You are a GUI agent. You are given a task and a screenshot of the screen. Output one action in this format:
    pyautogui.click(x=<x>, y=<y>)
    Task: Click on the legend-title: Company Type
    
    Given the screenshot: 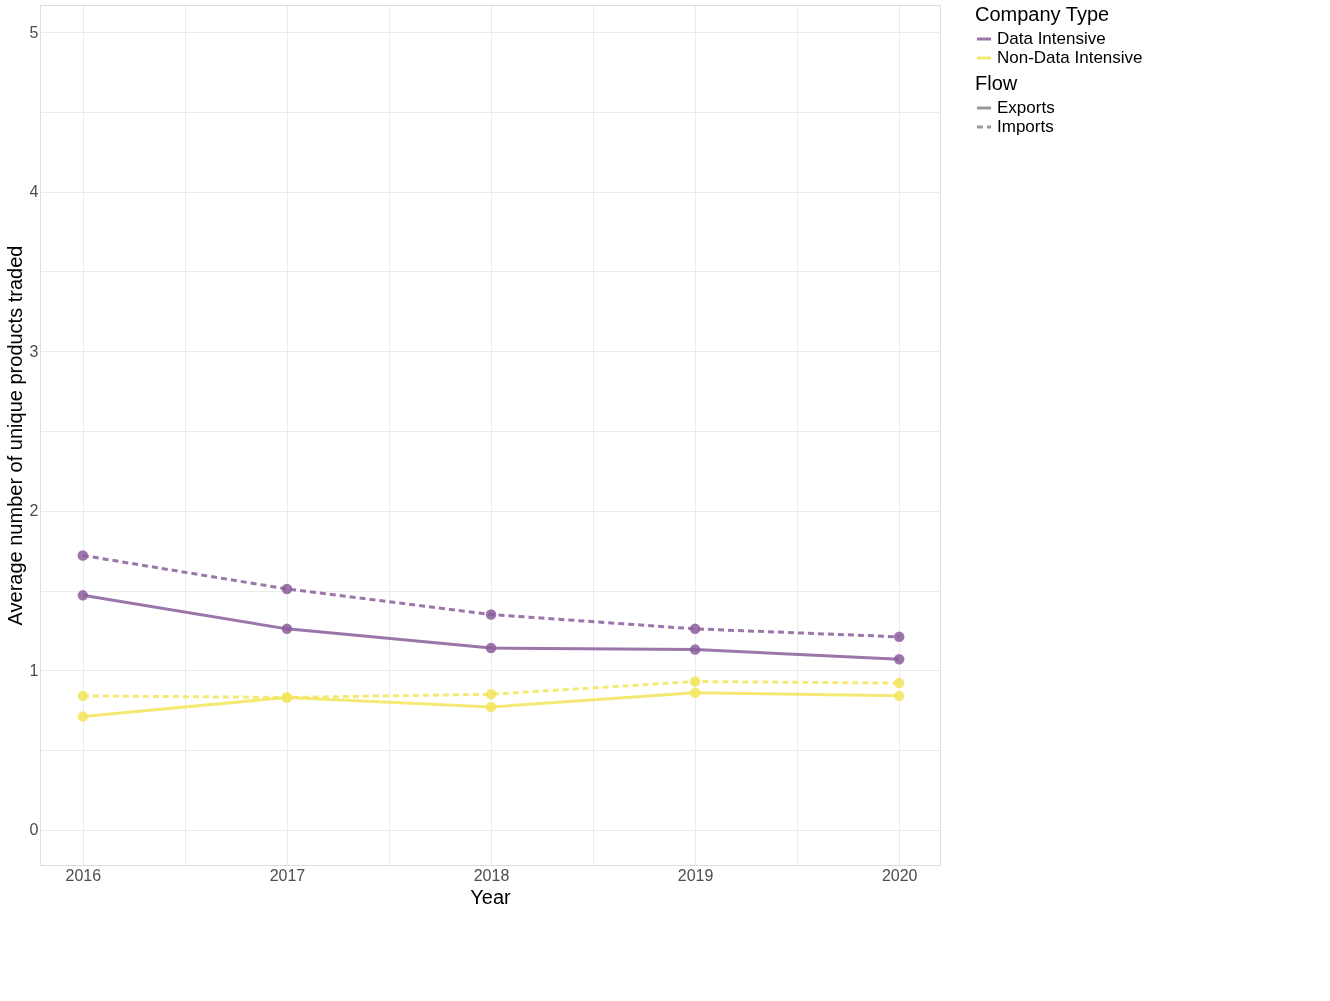 What is the action you would take?
    pyautogui.click(x=1042, y=14)
    